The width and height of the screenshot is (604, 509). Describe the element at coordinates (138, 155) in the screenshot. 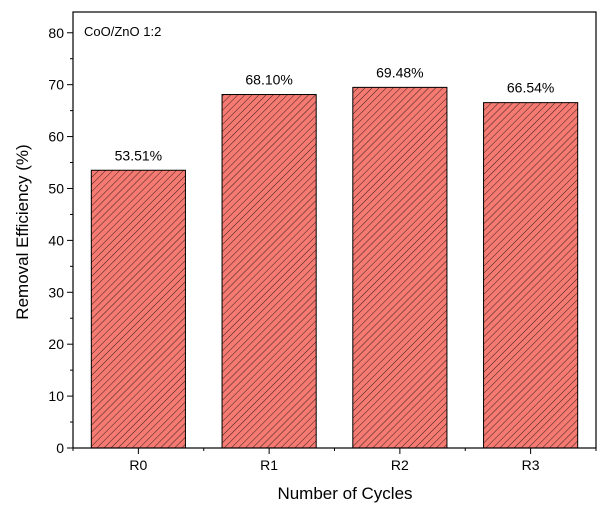

I see `data-label-r0: 53.51%` at that location.